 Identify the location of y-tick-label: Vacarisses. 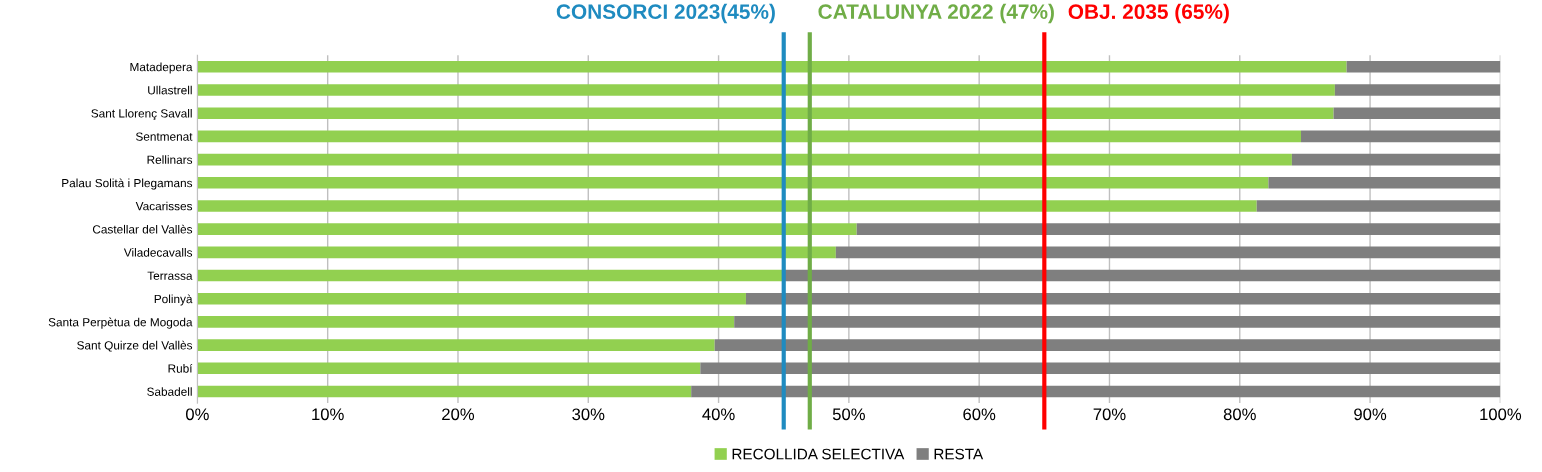
(164, 206).